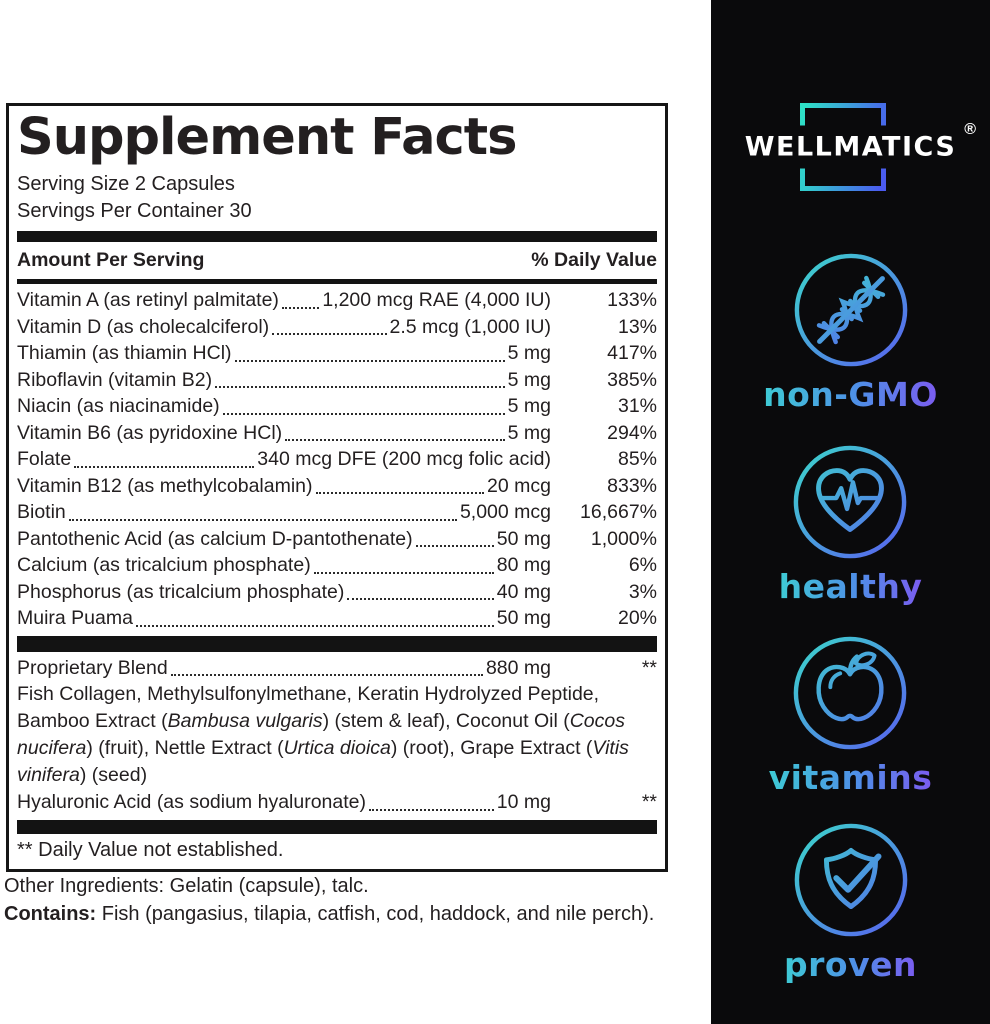  Describe the element at coordinates (126, 184) in the screenshot. I see `serving-size: Serving Size 2 Capsules` at that location.